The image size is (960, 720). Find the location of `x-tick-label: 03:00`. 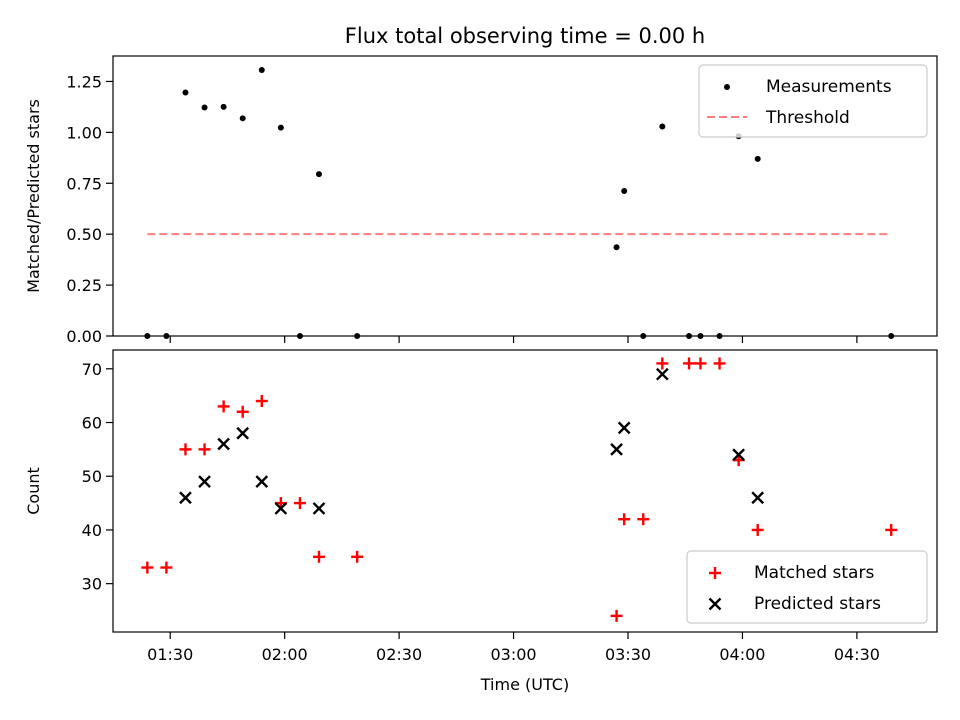

x-tick-label: 03:00 is located at coordinates (514, 654).